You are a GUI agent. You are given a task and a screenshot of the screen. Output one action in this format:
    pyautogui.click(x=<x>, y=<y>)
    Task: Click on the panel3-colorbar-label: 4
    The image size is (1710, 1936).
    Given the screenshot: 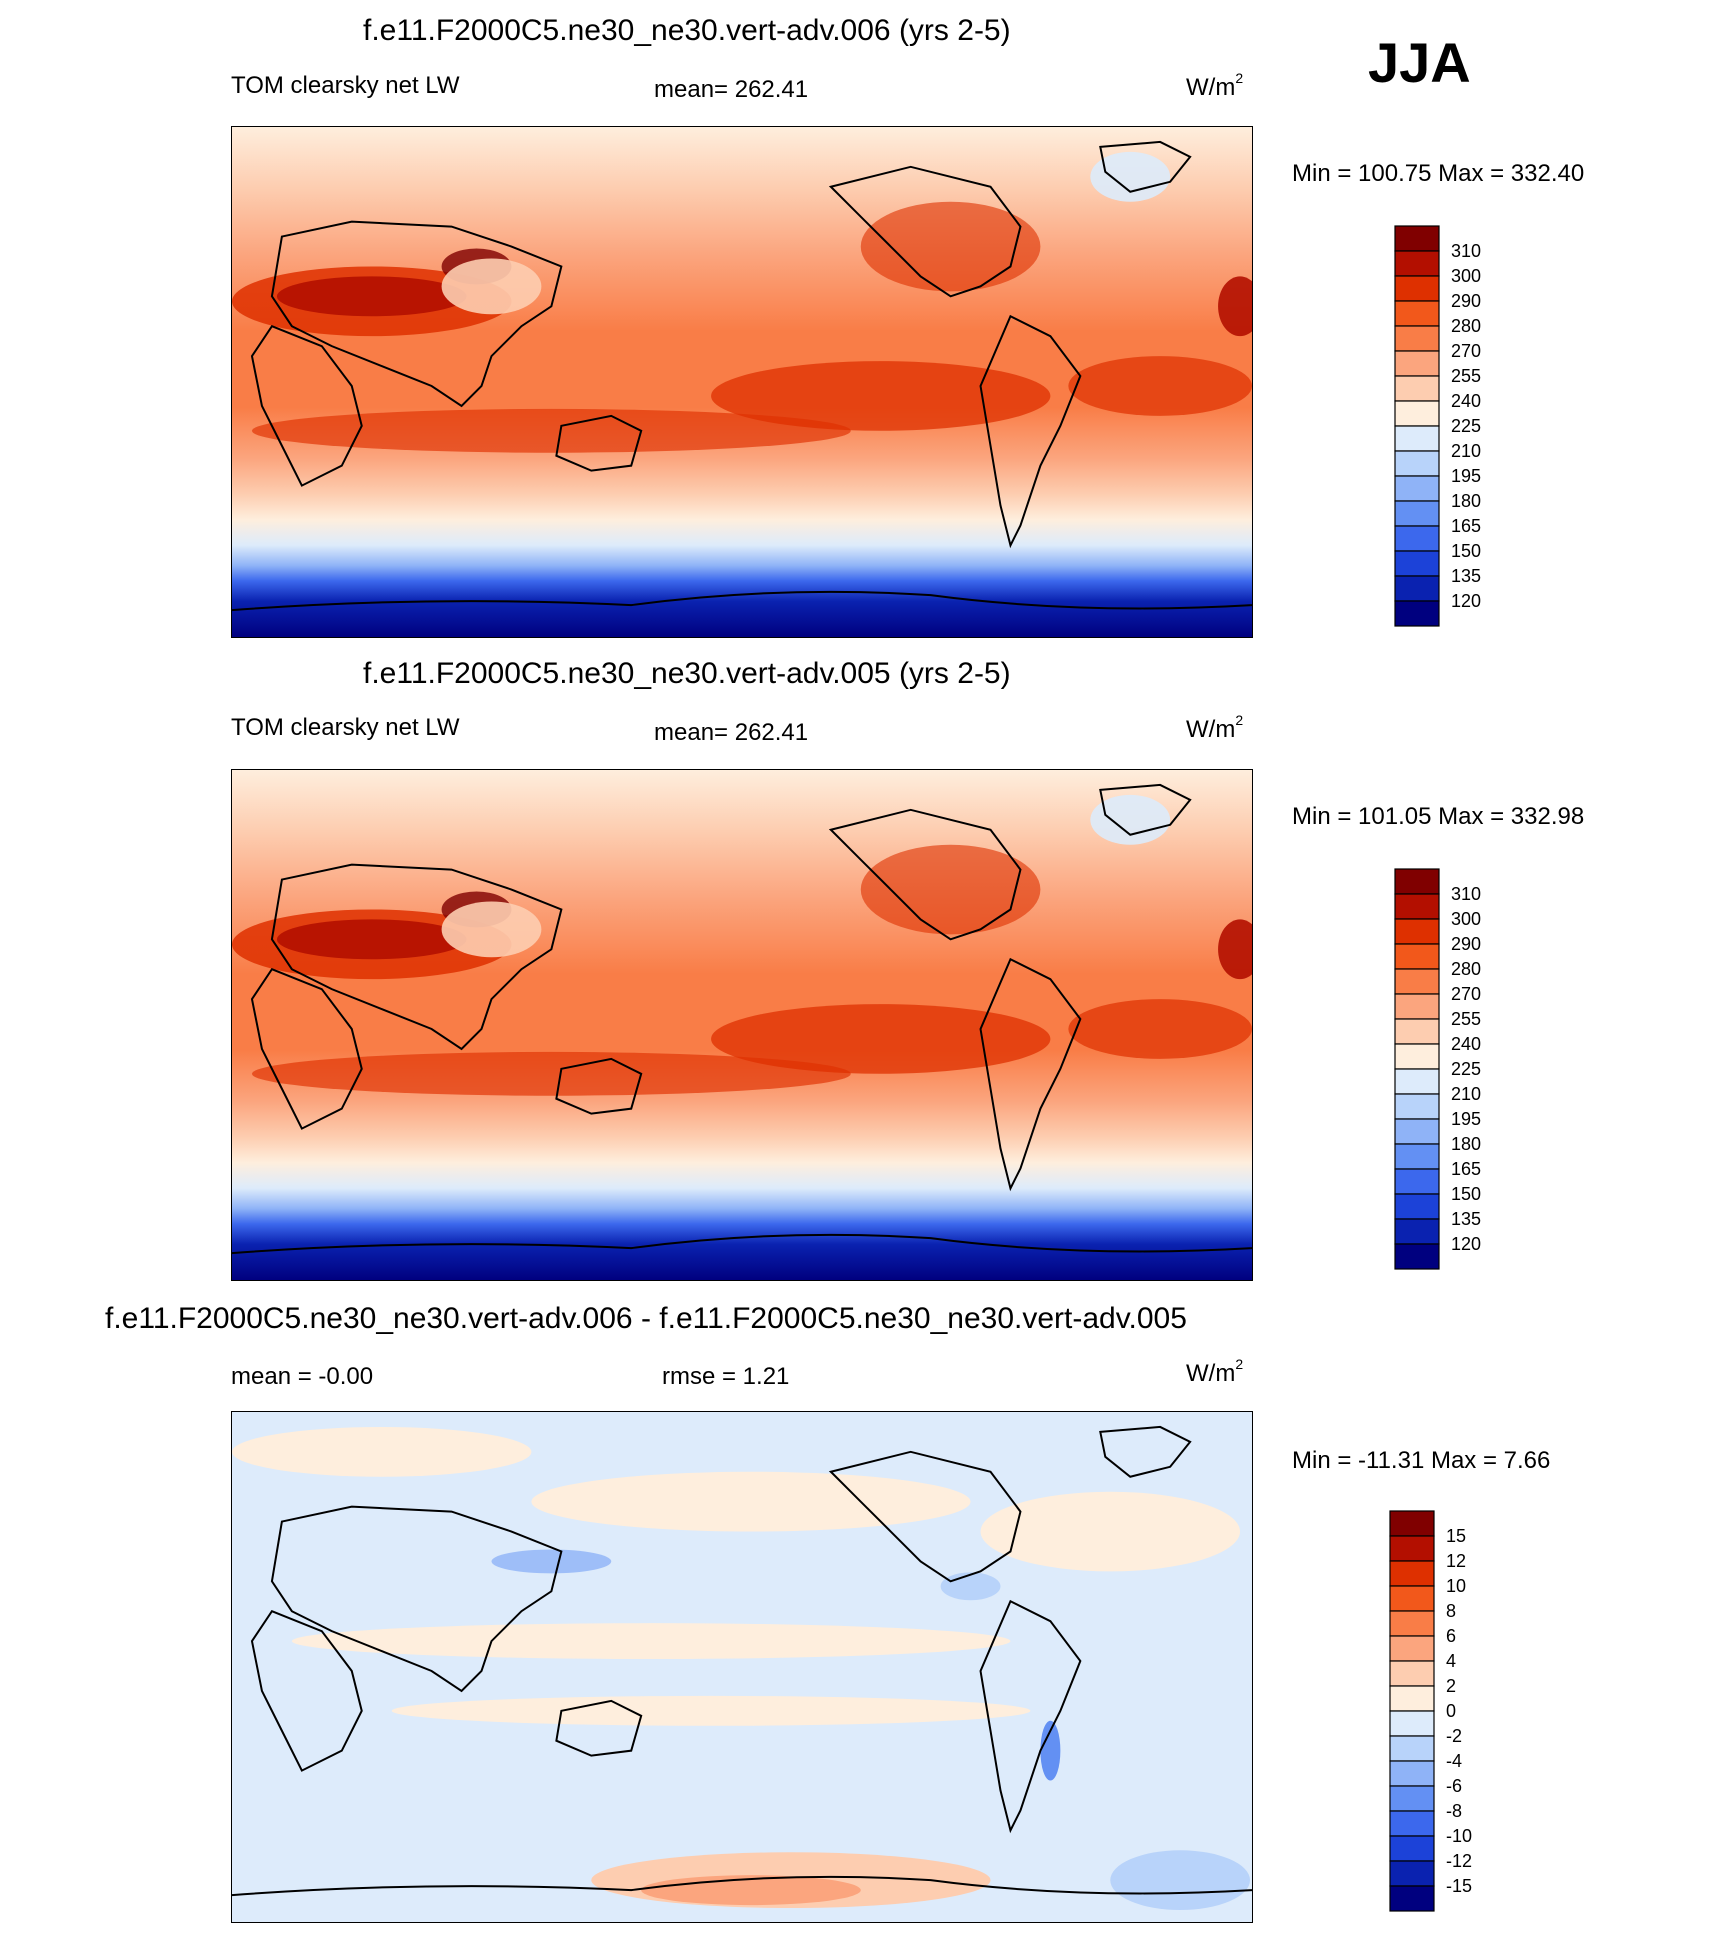 What is the action you would take?
    pyautogui.click(x=1451, y=1661)
    